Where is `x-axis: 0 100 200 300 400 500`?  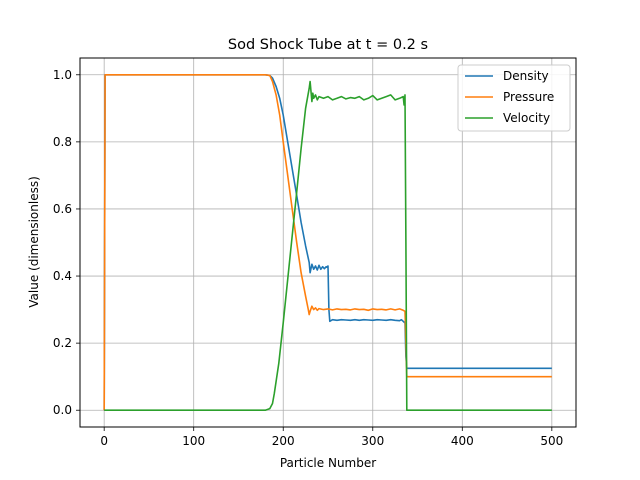
x-axis: 0 100 200 300 400 500 is located at coordinates (331, 437).